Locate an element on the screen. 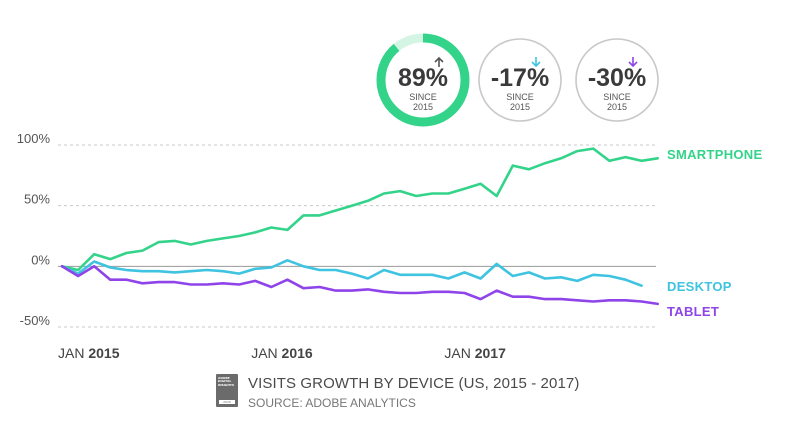 This screenshot has height=431, width=800. y-tick-label: 0% is located at coordinates (40, 259).